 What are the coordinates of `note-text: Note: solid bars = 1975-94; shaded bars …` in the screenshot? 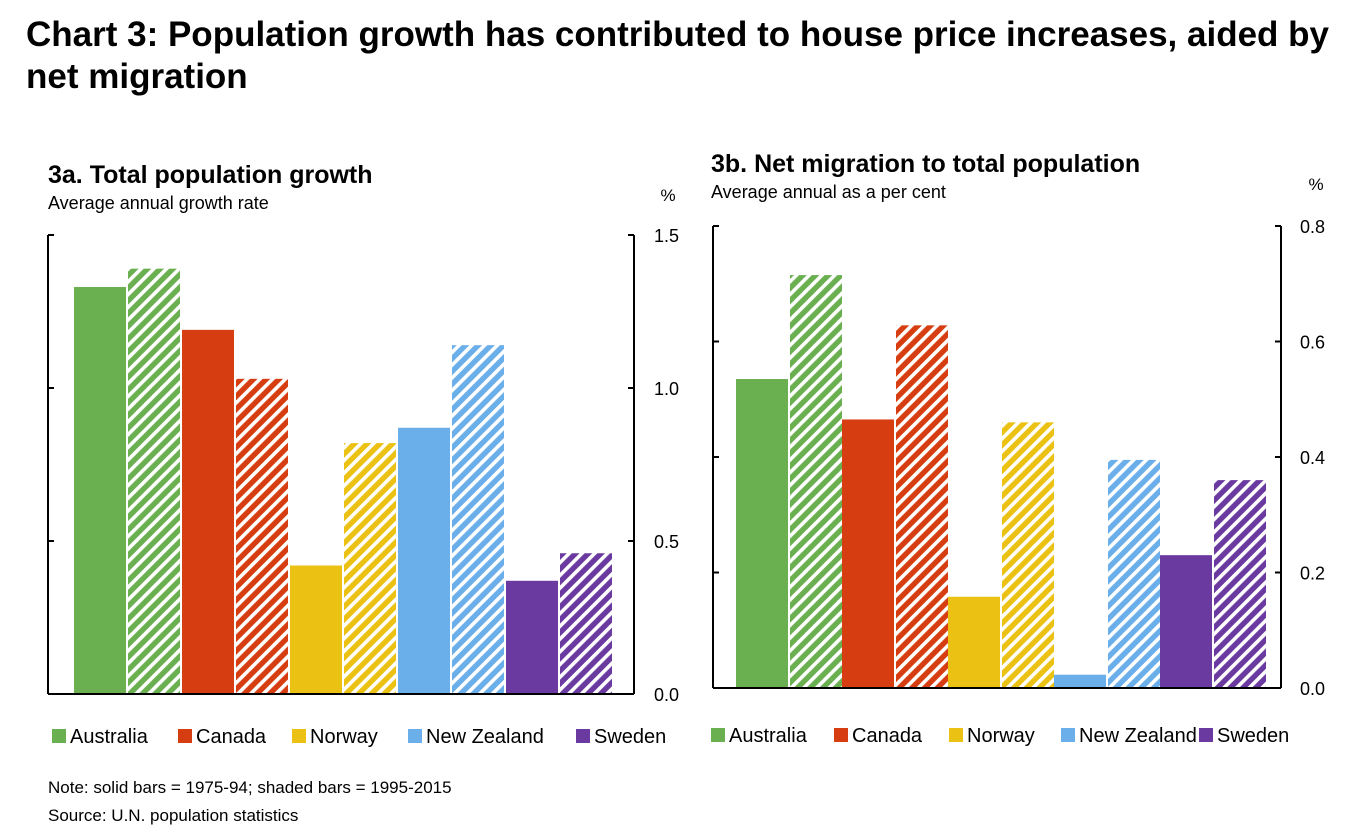 It's located at (250, 787).